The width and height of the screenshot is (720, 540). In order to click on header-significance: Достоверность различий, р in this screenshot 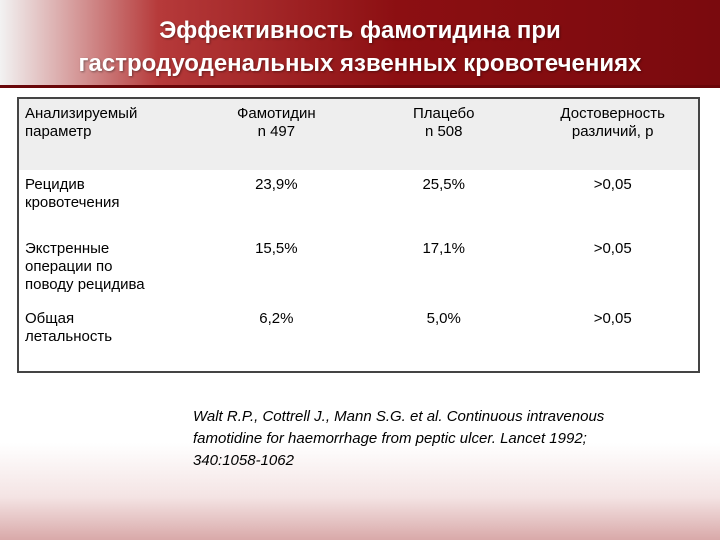, I will do `click(613, 134)`.